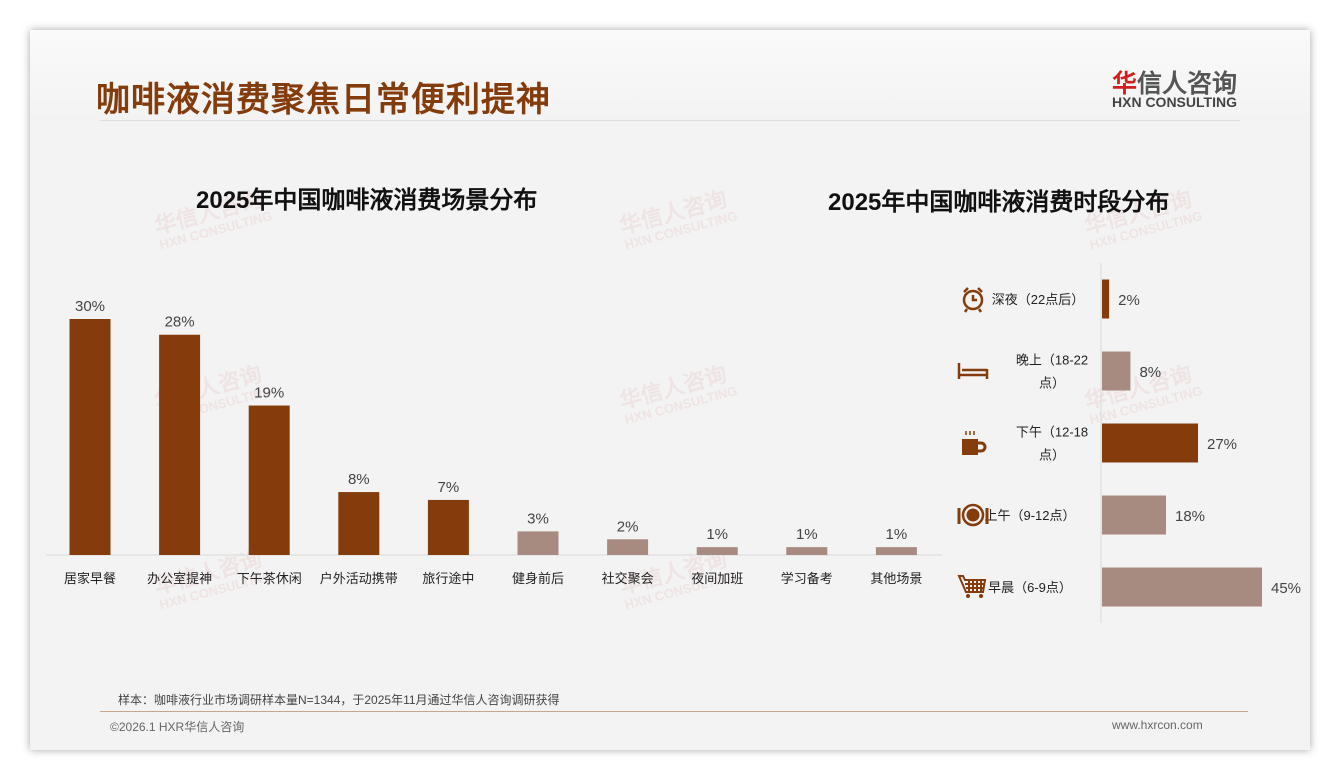  Describe the element at coordinates (449, 487) in the screenshot. I see `data-label: 7%` at that location.